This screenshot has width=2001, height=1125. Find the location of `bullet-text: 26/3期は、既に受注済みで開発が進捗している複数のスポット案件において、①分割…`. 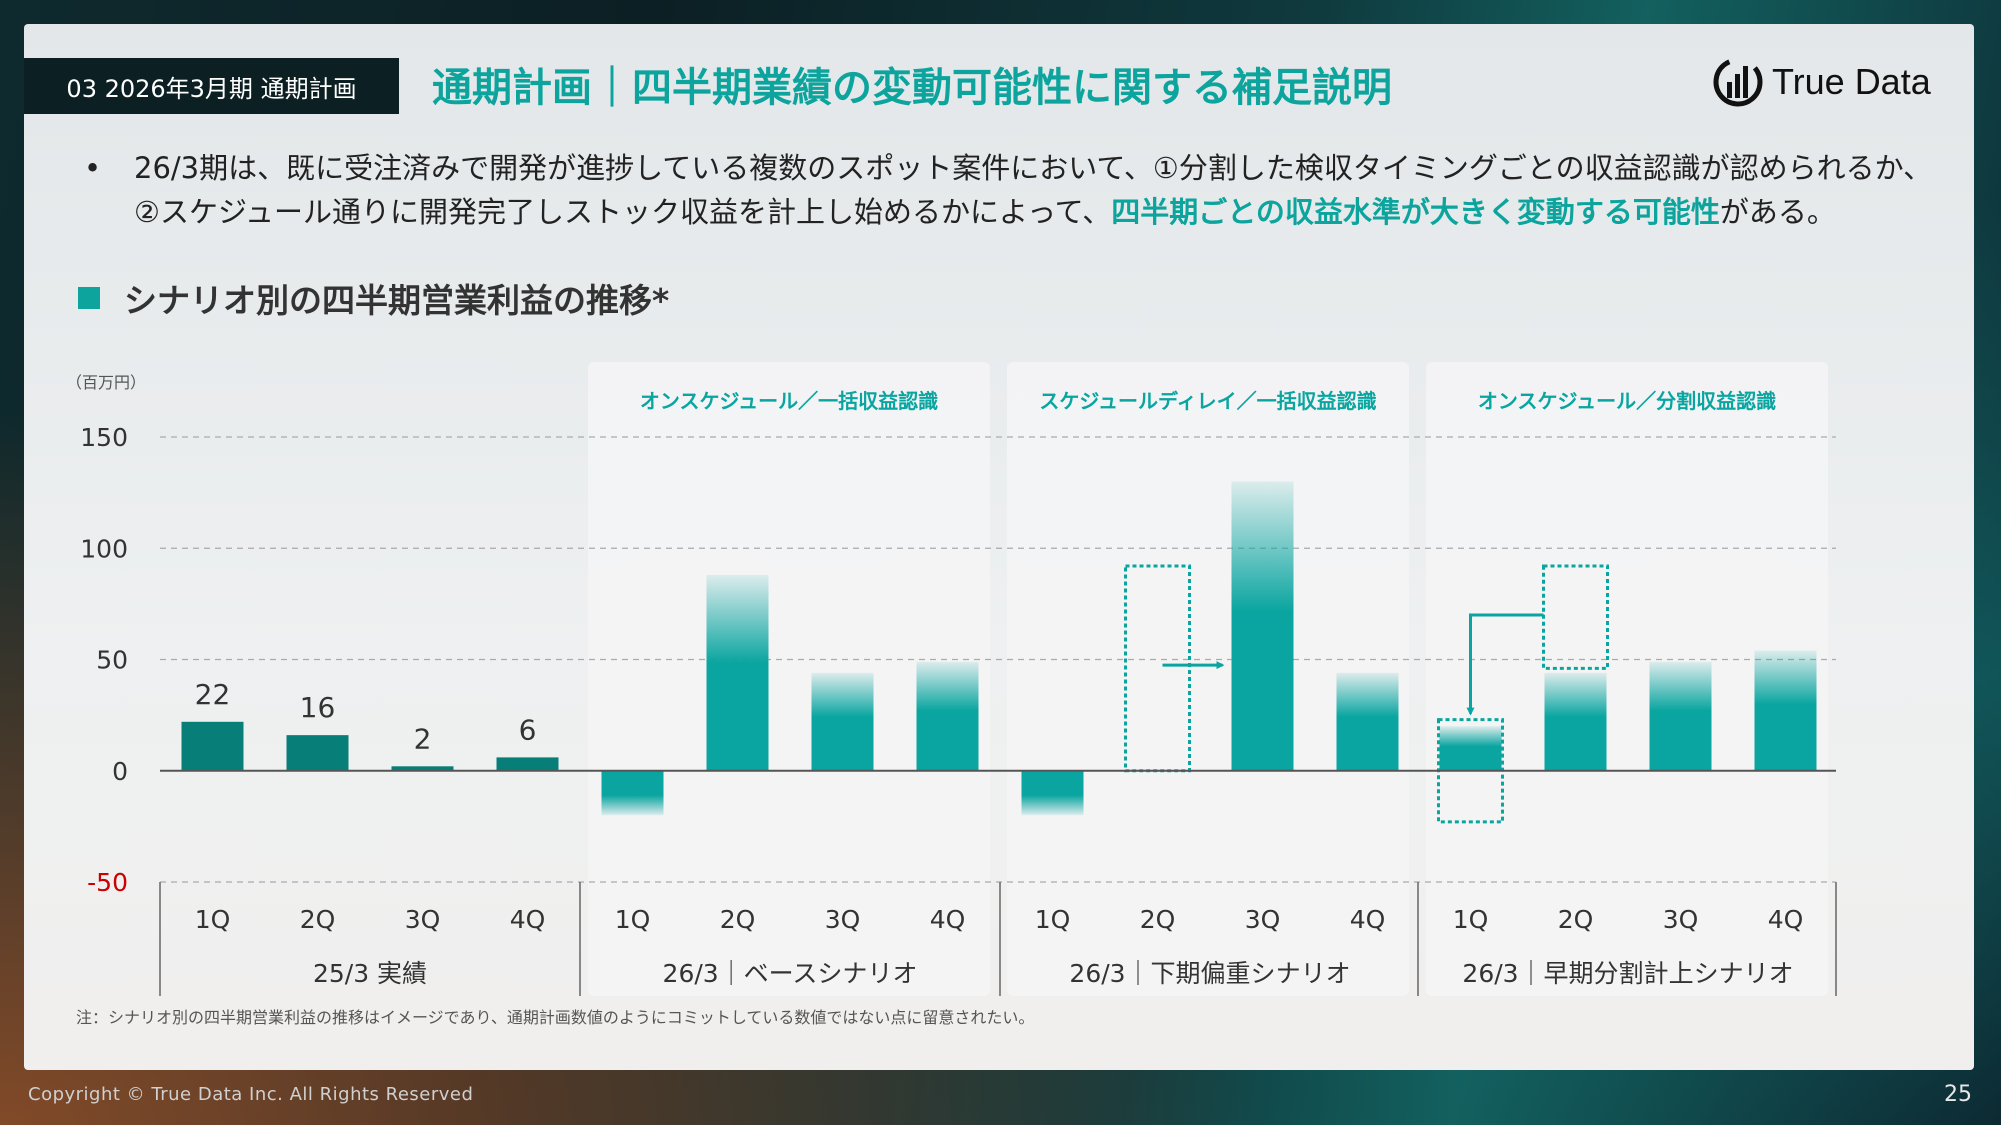

bullet-text: 26/3期は、既に受注済みで開発が進捗している複数のスポット案件において、①分割… is located at coordinates (1049, 190).